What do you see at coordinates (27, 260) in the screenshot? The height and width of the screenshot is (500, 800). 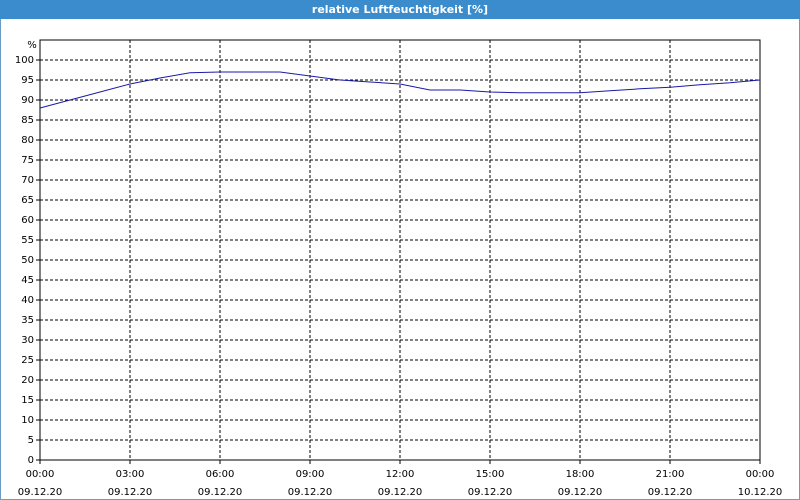 I see `y-tick-label: 50` at bounding box center [27, 260].